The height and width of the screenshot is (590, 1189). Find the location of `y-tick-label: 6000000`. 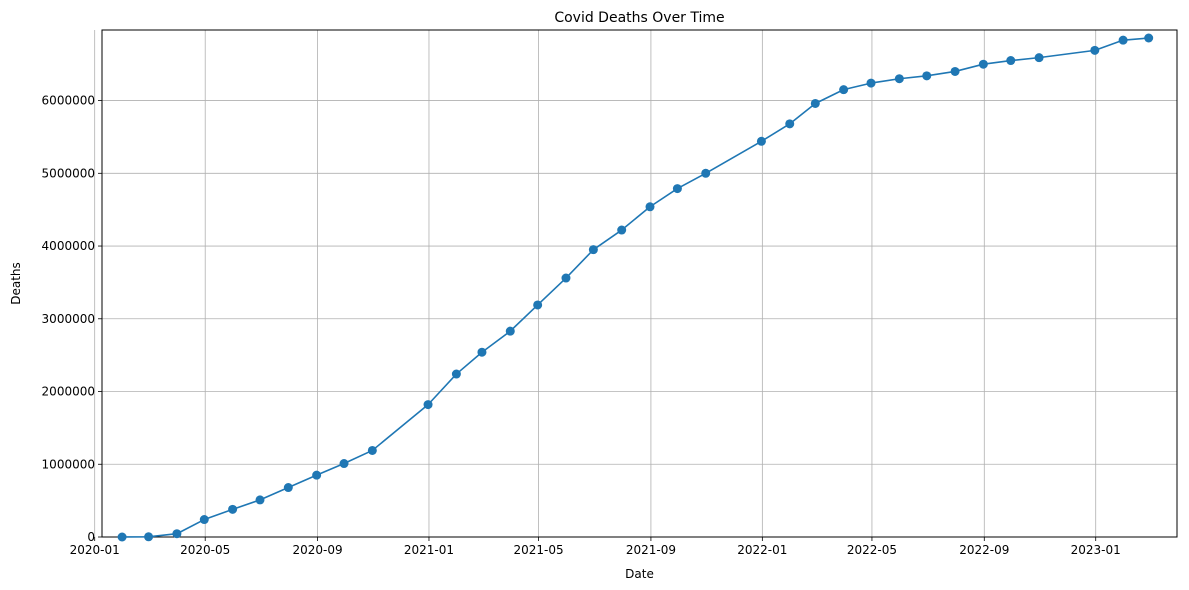

y-tick-label: 6000000 is located at coordinates (68, 101).